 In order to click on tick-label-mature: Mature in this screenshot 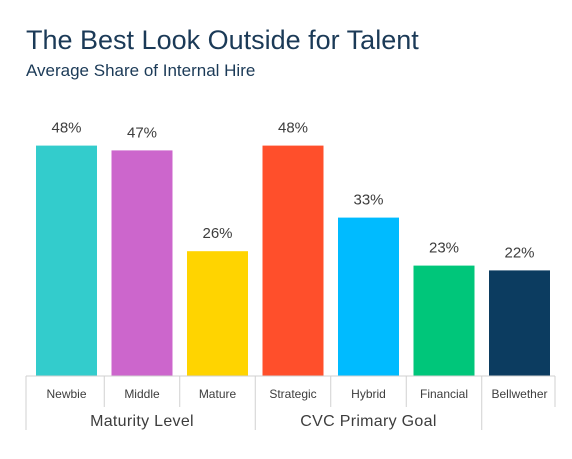, I will do `click(218, 394)`.